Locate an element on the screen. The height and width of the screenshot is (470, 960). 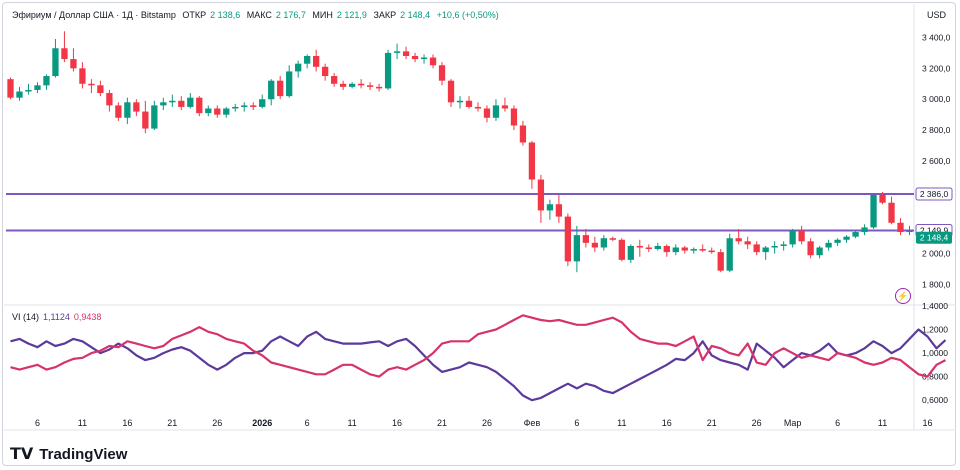
lightning-icon: ⚡ is located at coordinates (903, 296).